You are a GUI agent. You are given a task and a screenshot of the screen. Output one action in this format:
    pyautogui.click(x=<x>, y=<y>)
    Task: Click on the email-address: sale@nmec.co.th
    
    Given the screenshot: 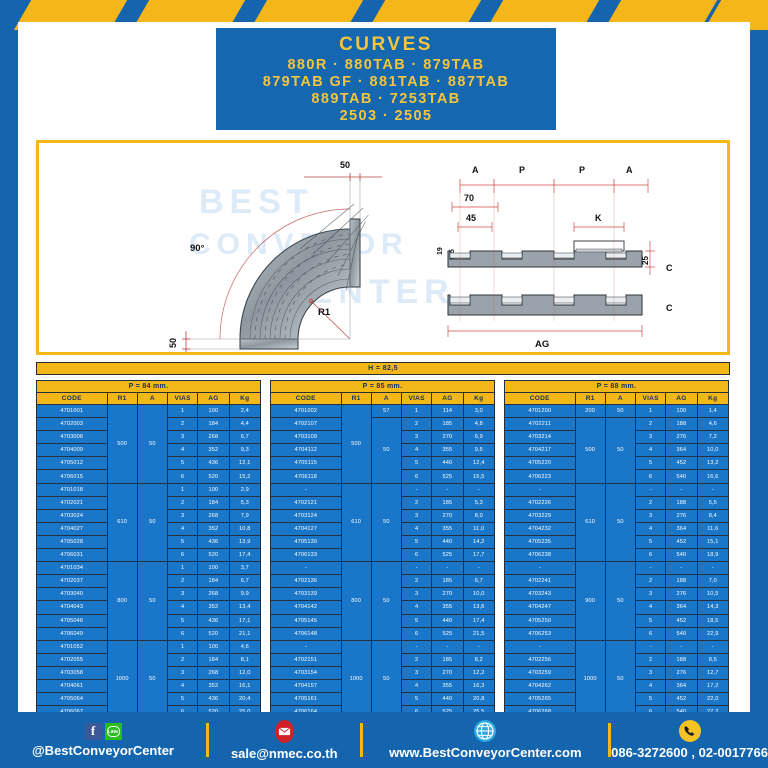 What is the action you would take?
    pyautogui.click(x=284, y=753)
    